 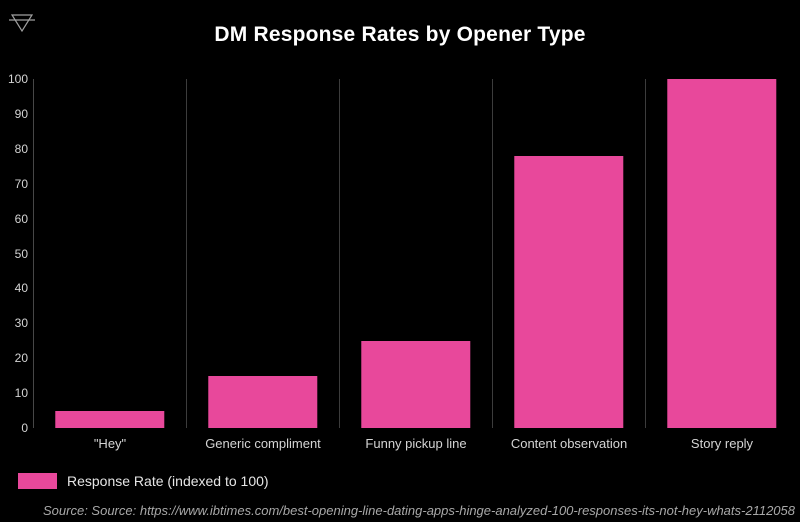 What do you see at coordinates (722, 443) in the screenshot?
I see `category-label: Story reply` at bounding box center [722, 443].